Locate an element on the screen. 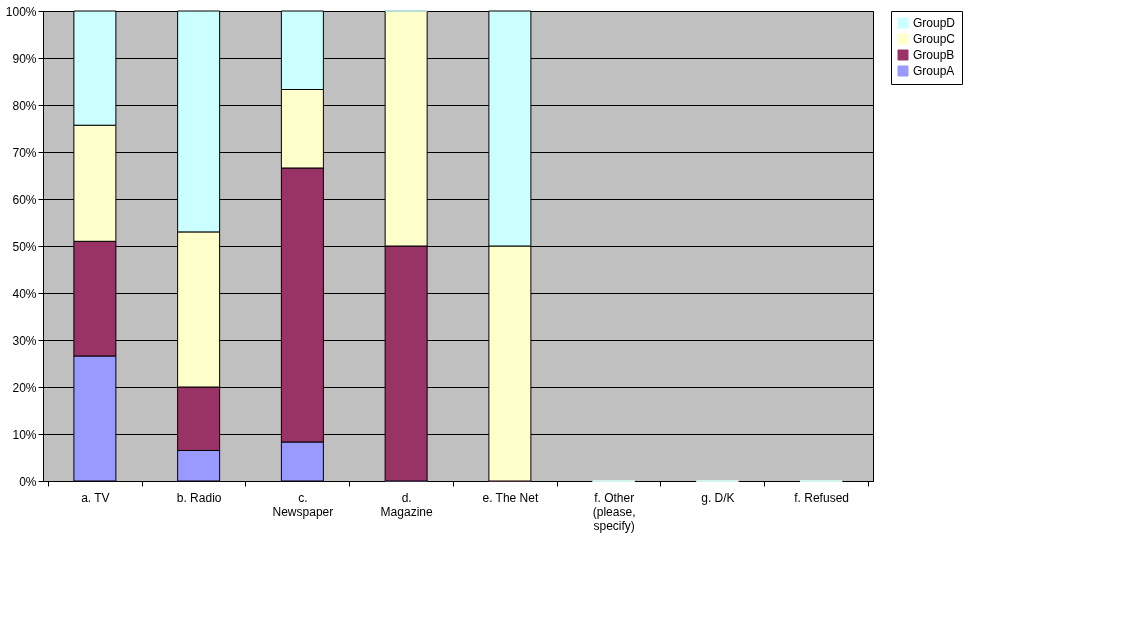  x-tick-label: d. Magazine is located at coordinates (406, 504).